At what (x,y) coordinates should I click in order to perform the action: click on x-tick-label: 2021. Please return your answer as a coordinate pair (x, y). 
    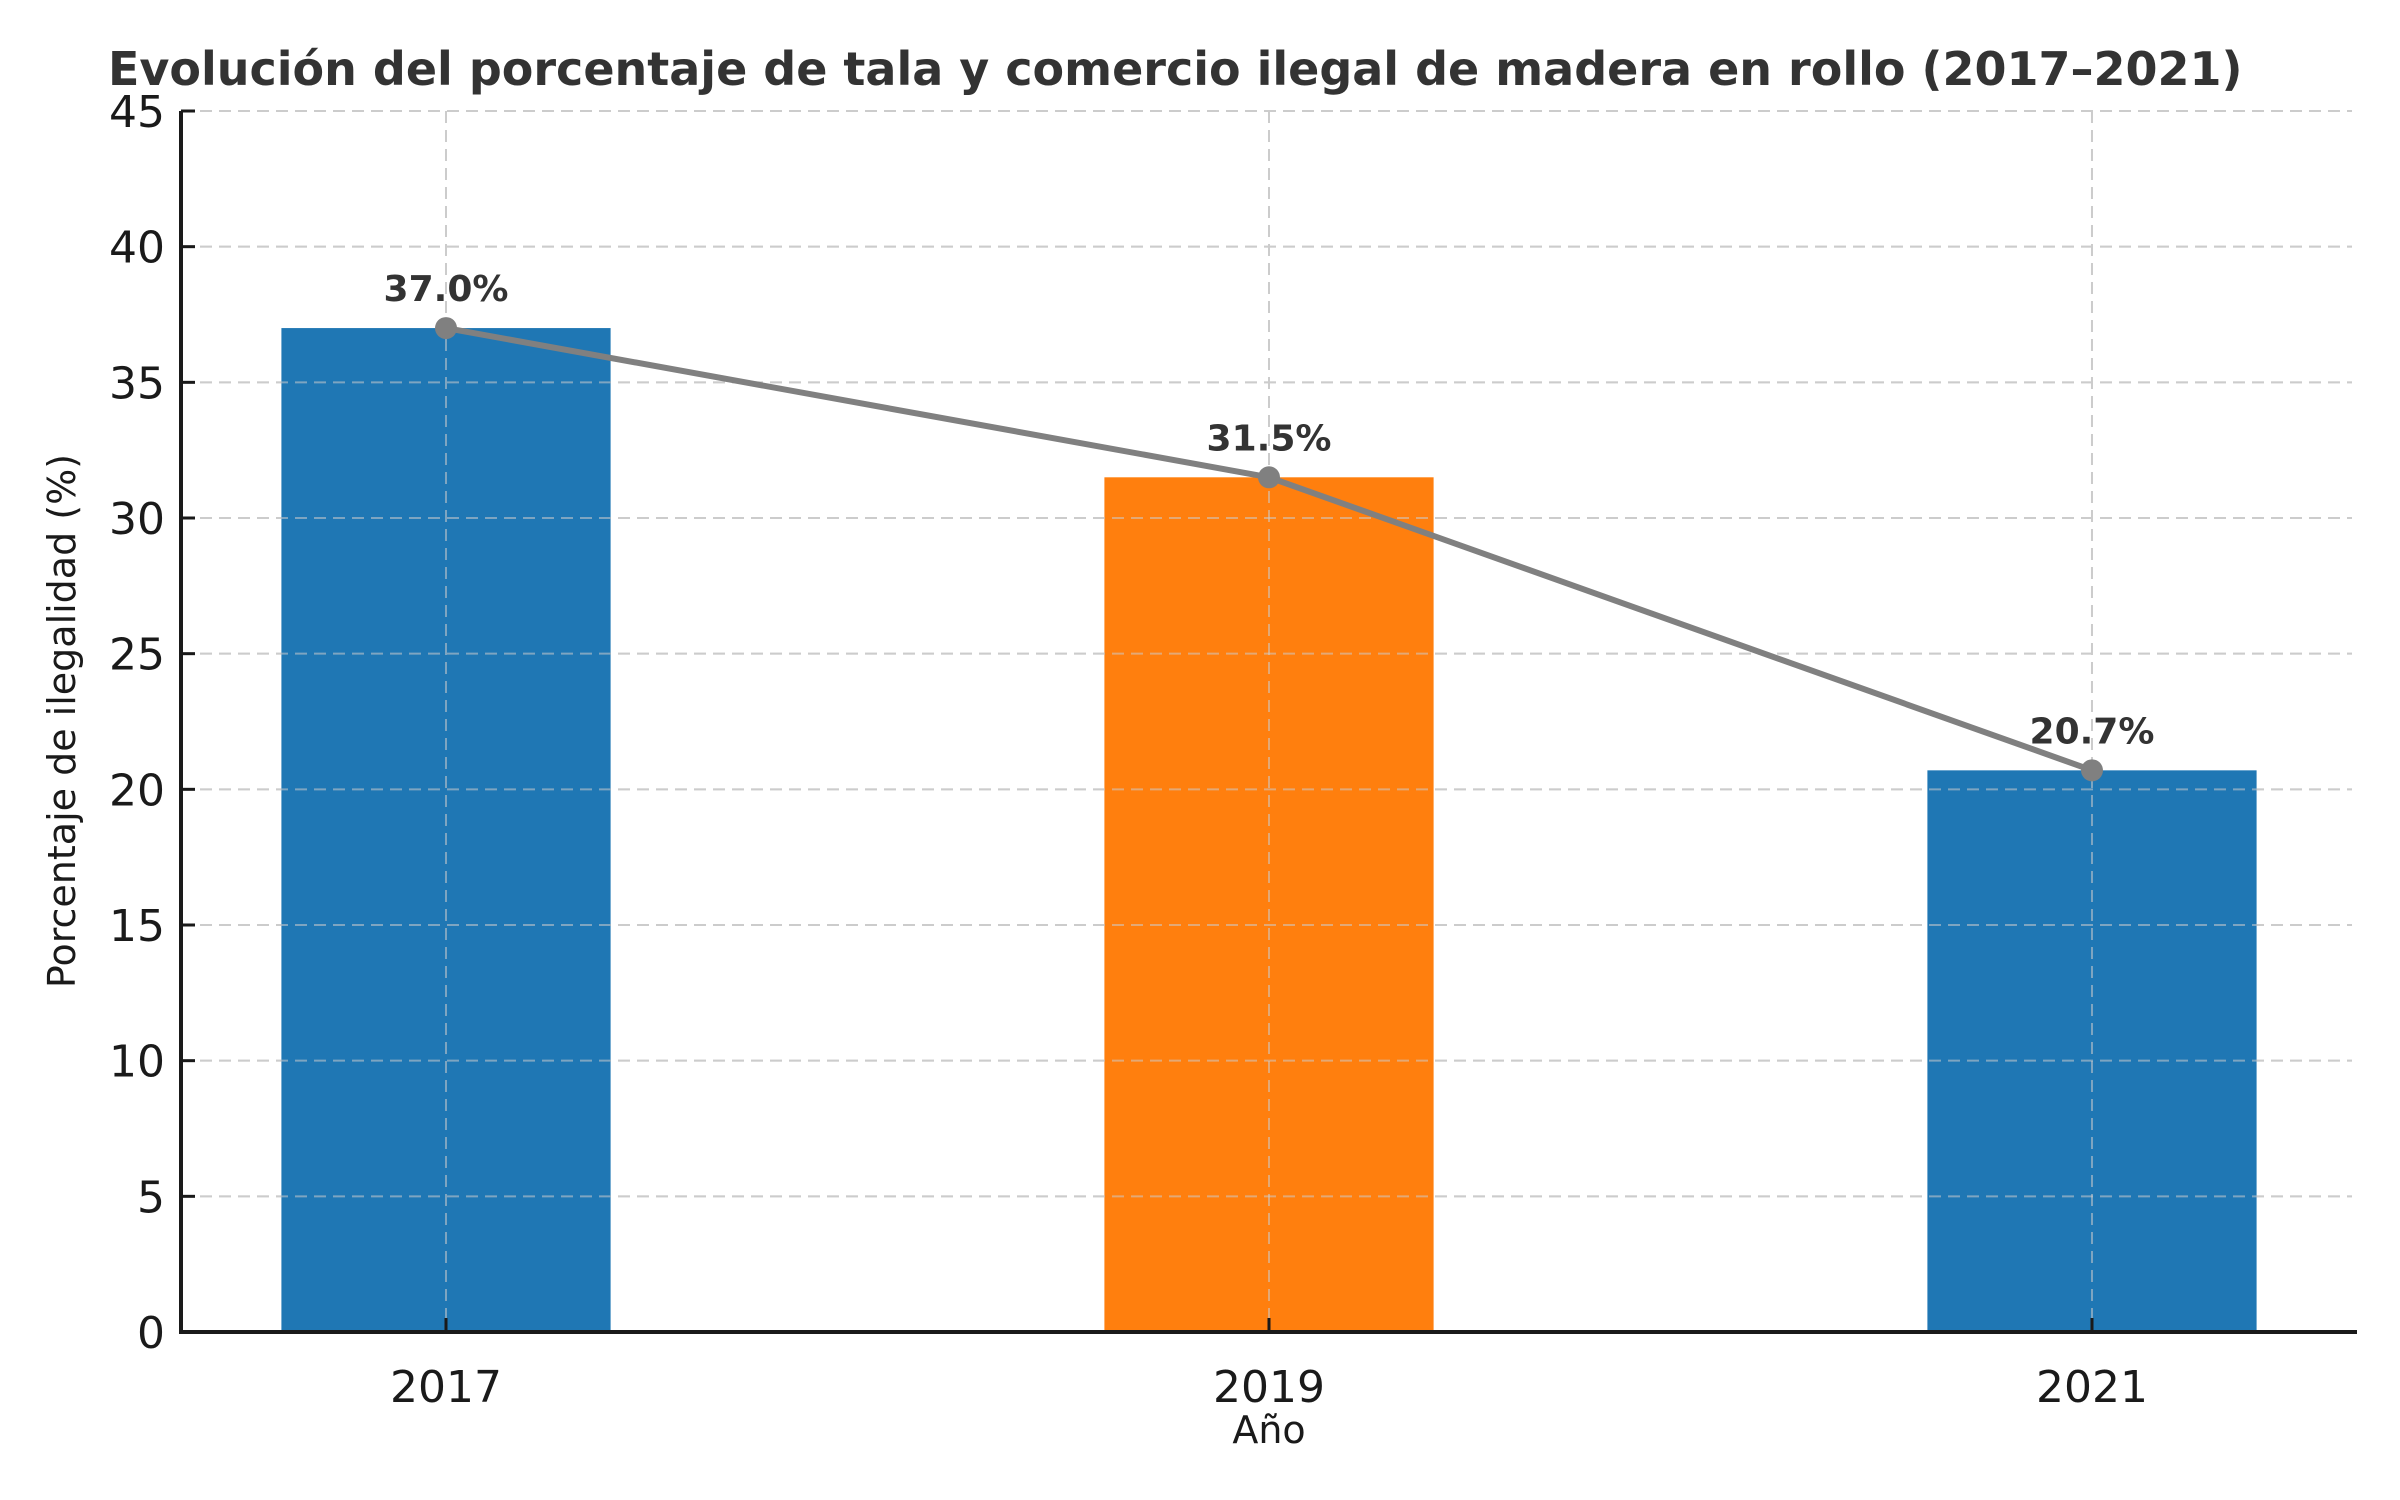
    Looking at the image, I should click on (2092, 1387).